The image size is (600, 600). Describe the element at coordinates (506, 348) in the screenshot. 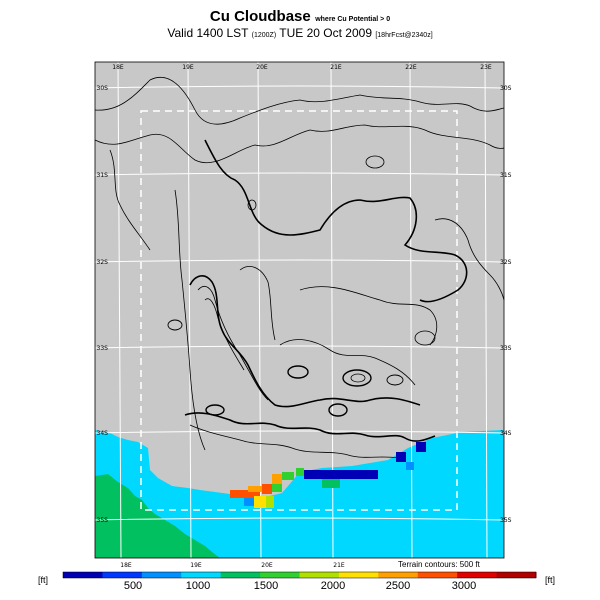

I see `lat-right-label: 33S` at that location.